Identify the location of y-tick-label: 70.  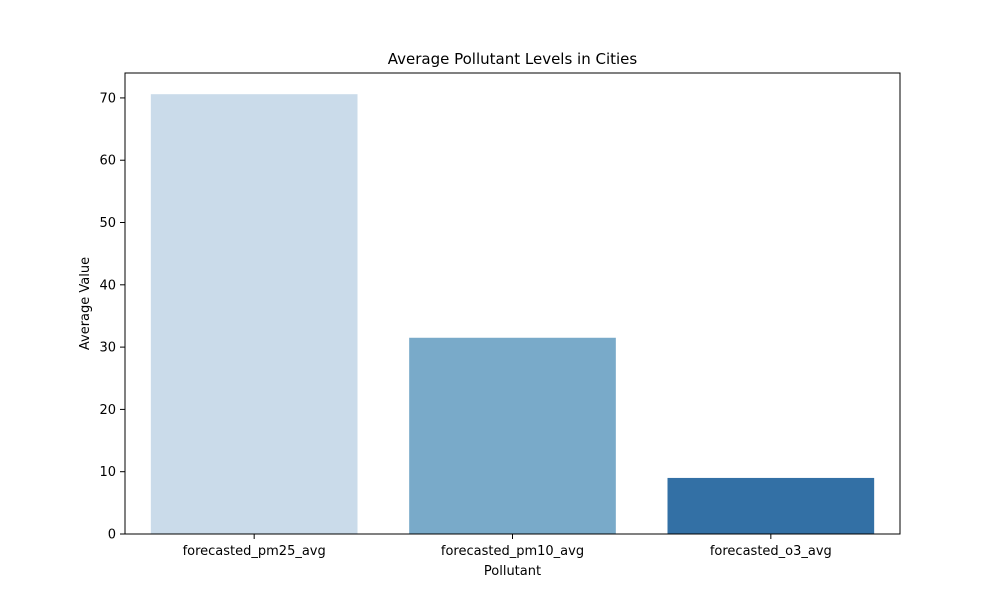
(107, 98).